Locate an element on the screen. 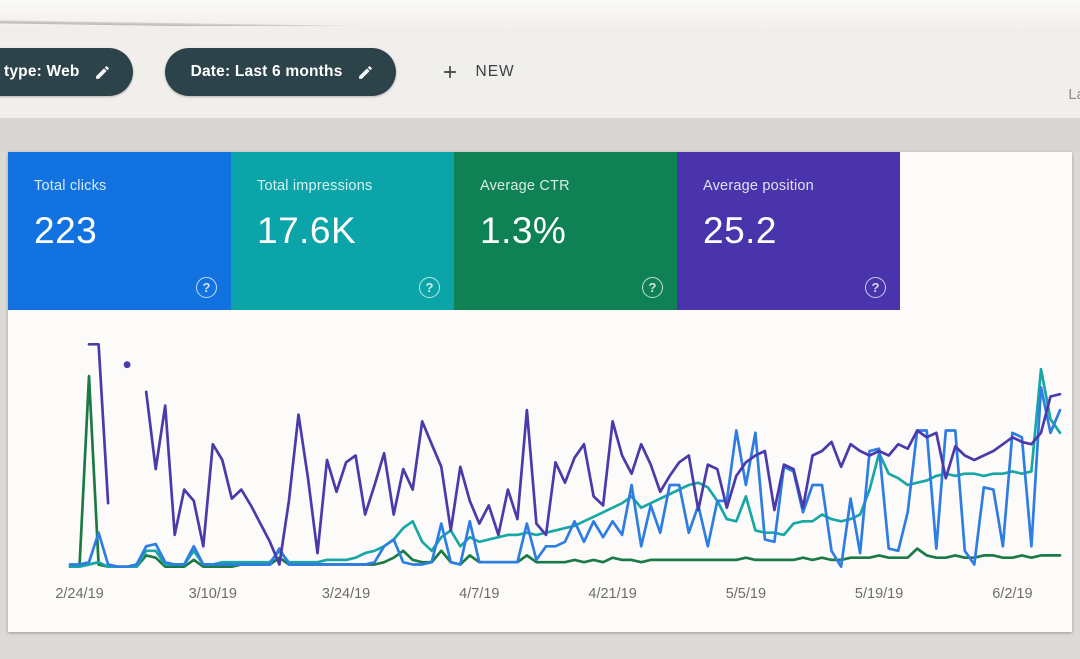 This screenshot has height=659, width=1080. new-filter-button: NEW is located at coordinates (477, 72).